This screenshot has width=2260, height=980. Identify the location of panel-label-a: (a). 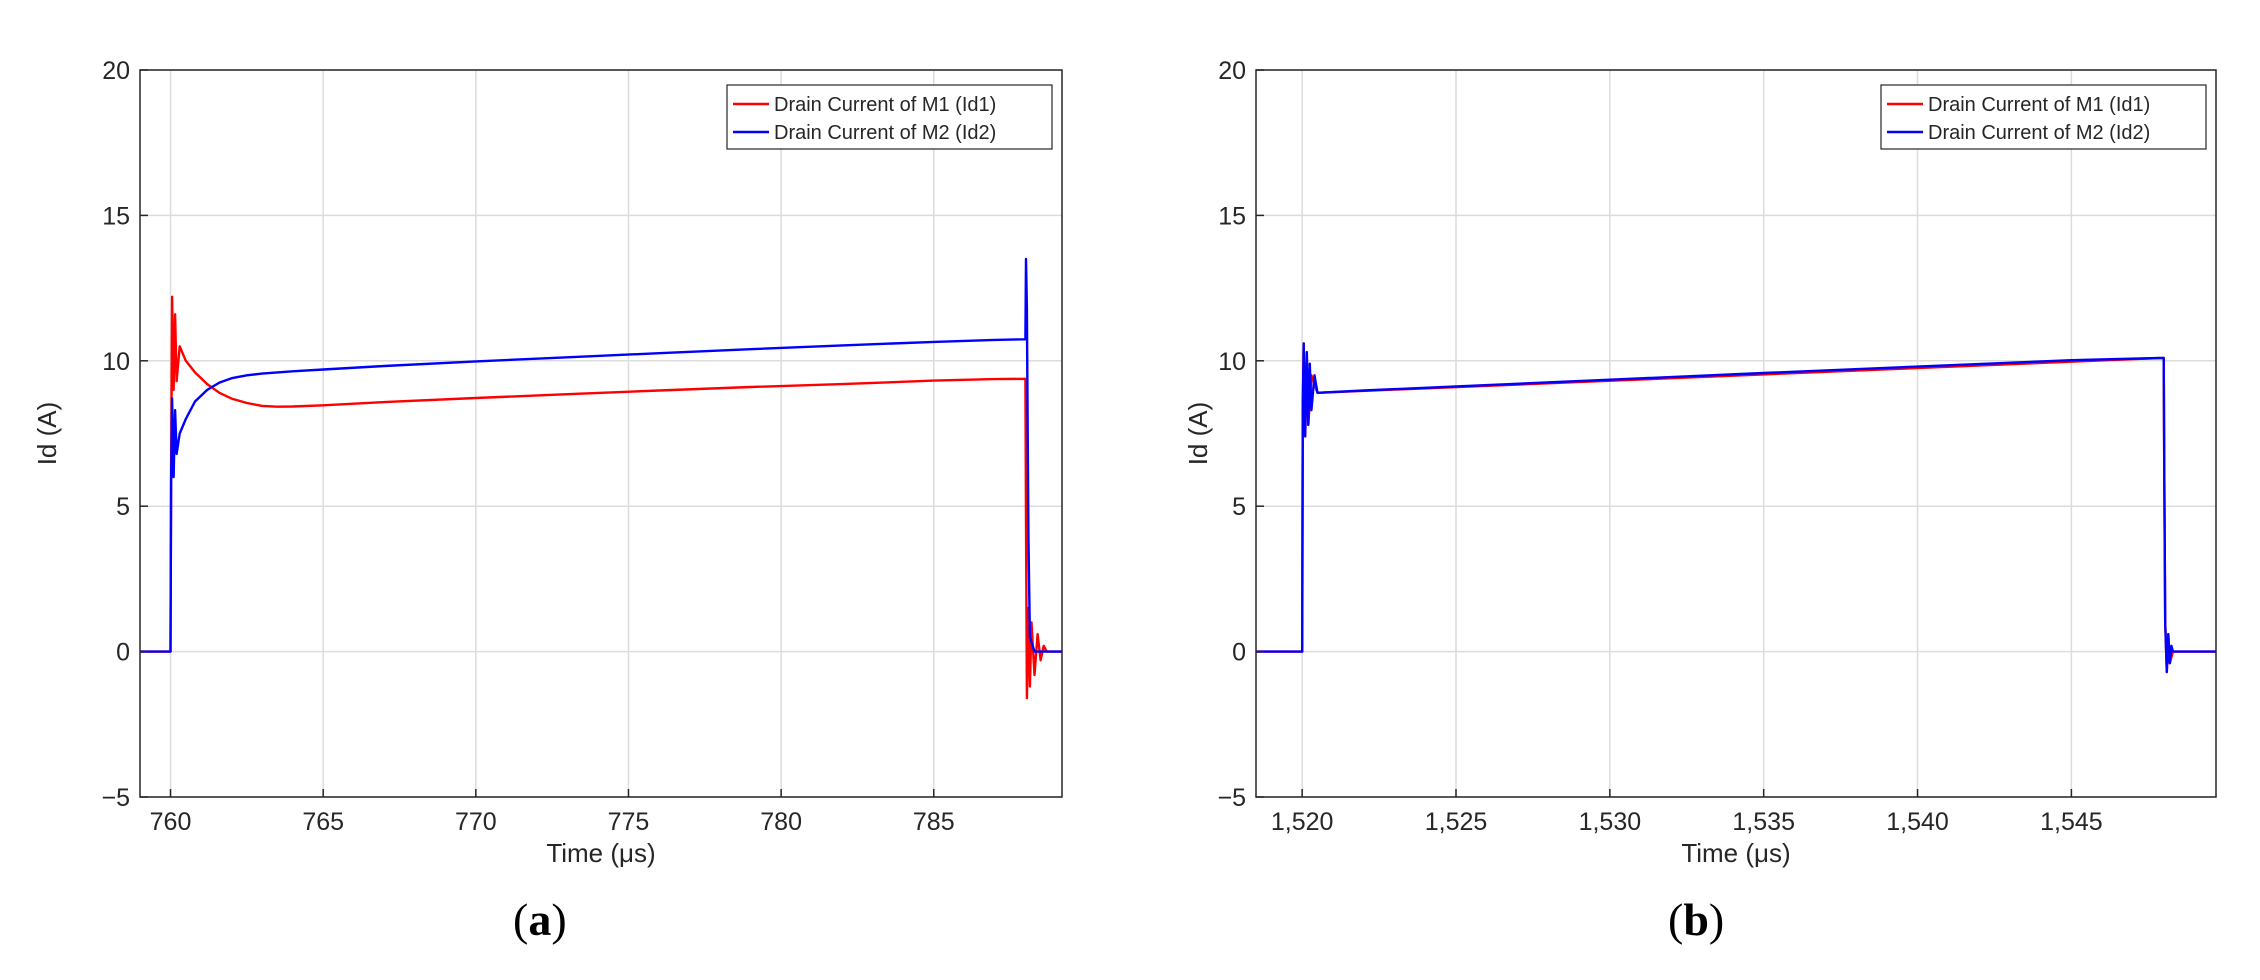
(540, 919).